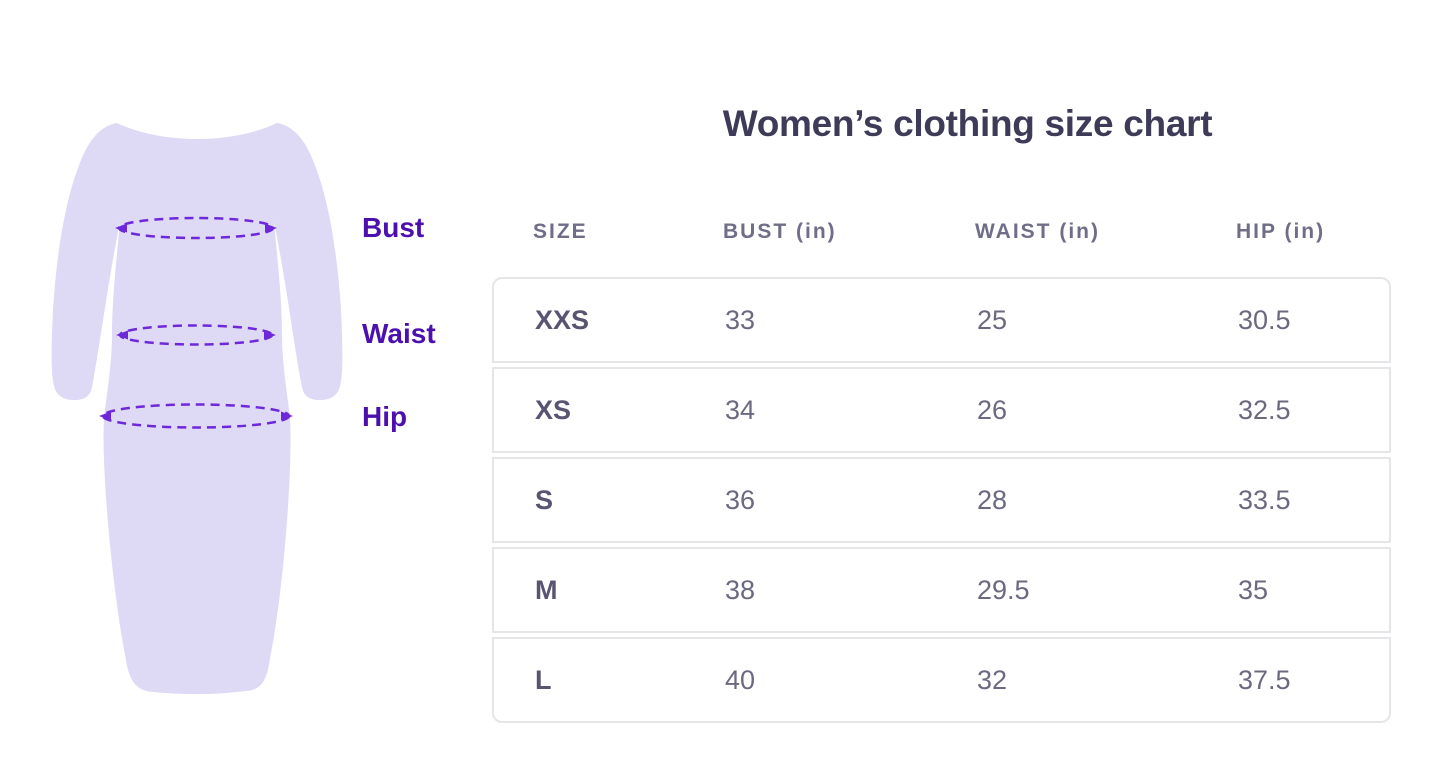  What do you see at coordinates (1264, 499) in the screenshot?
I see `cell-hip: 33.5` at bounding box center [1264, 499].